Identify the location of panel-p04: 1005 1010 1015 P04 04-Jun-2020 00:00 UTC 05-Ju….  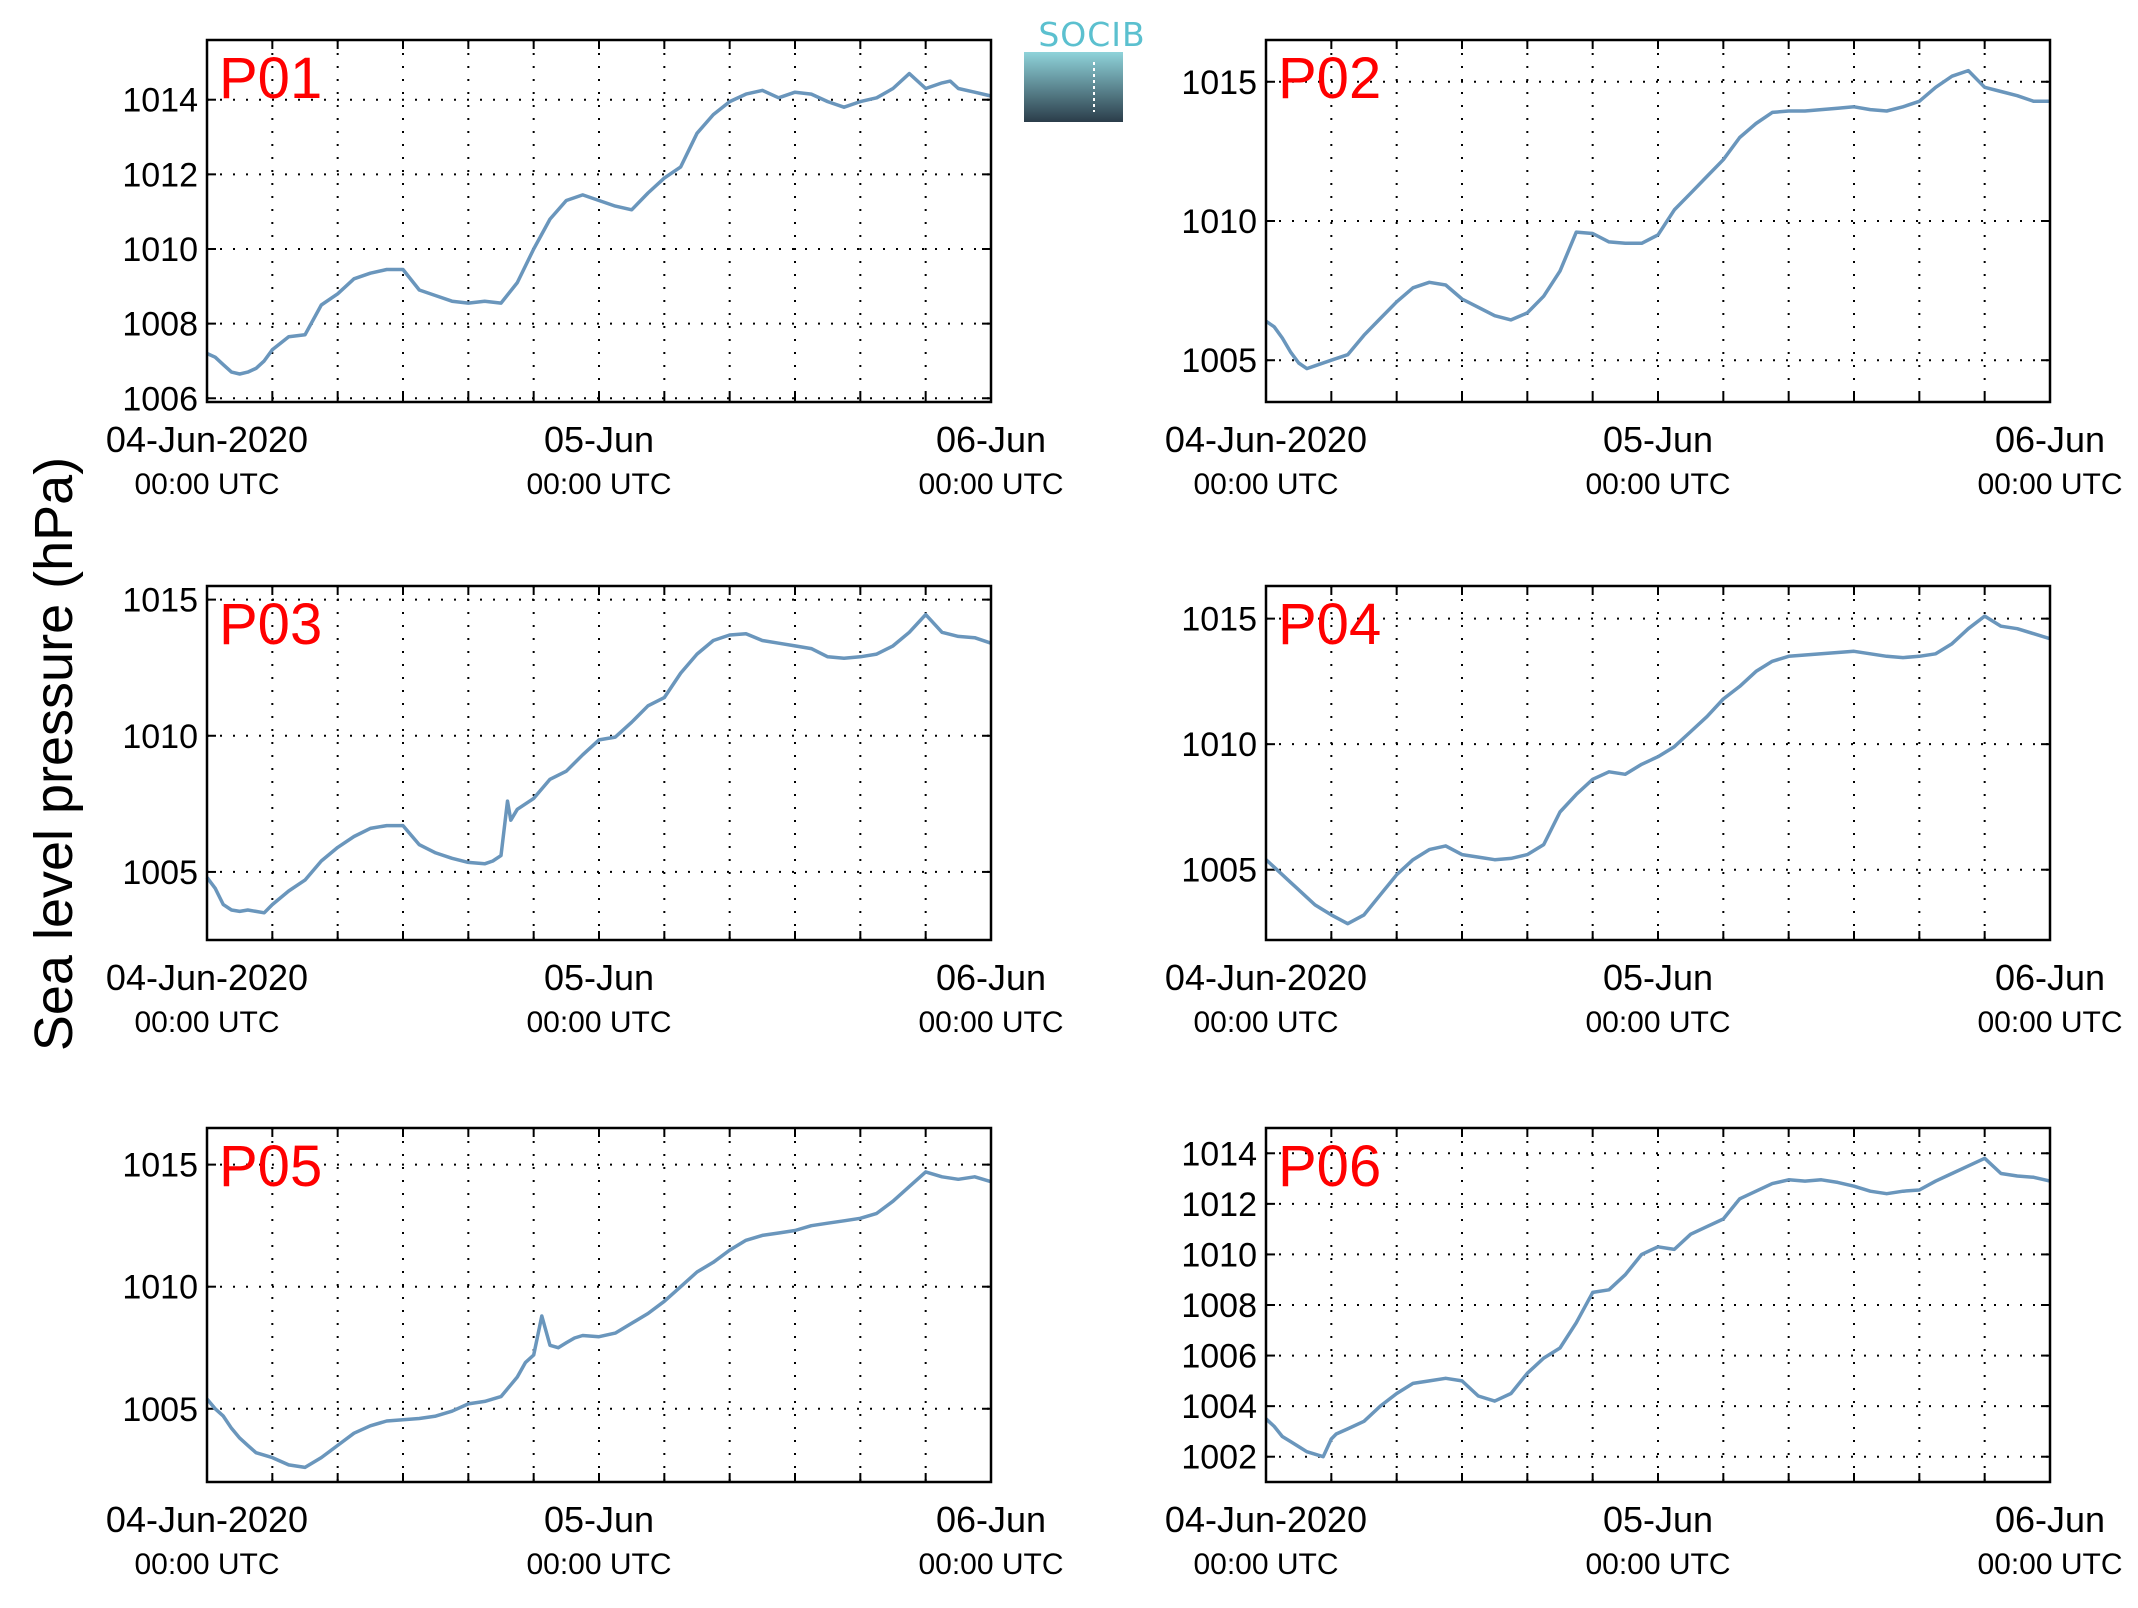
(1644, 811).